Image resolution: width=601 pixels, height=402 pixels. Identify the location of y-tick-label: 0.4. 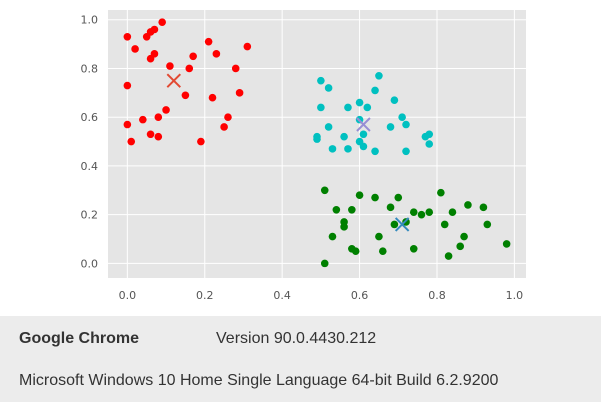
(90, 166).